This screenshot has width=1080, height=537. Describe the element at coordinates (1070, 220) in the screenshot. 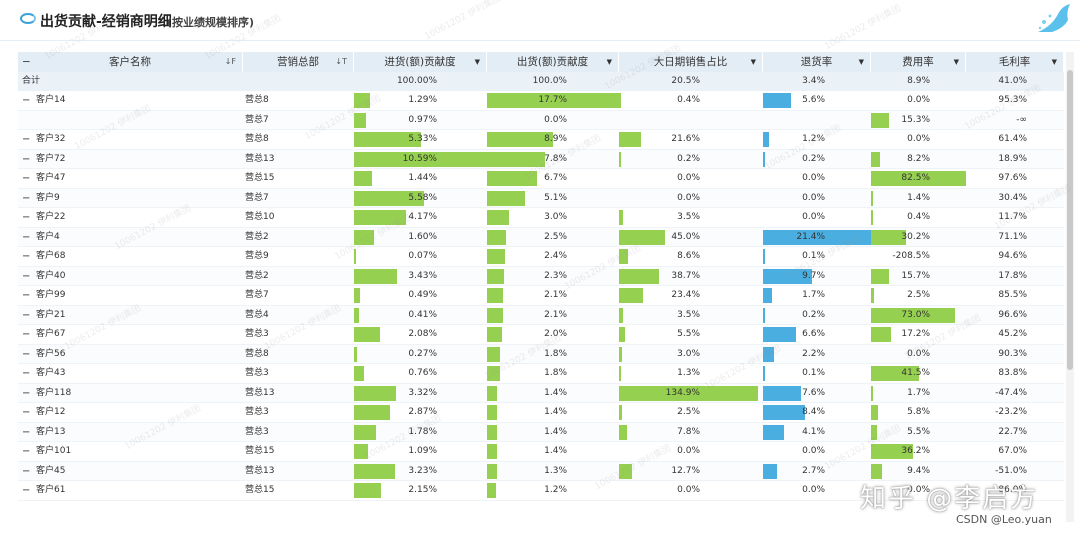

I see `scrollbar-thumb` at that location.